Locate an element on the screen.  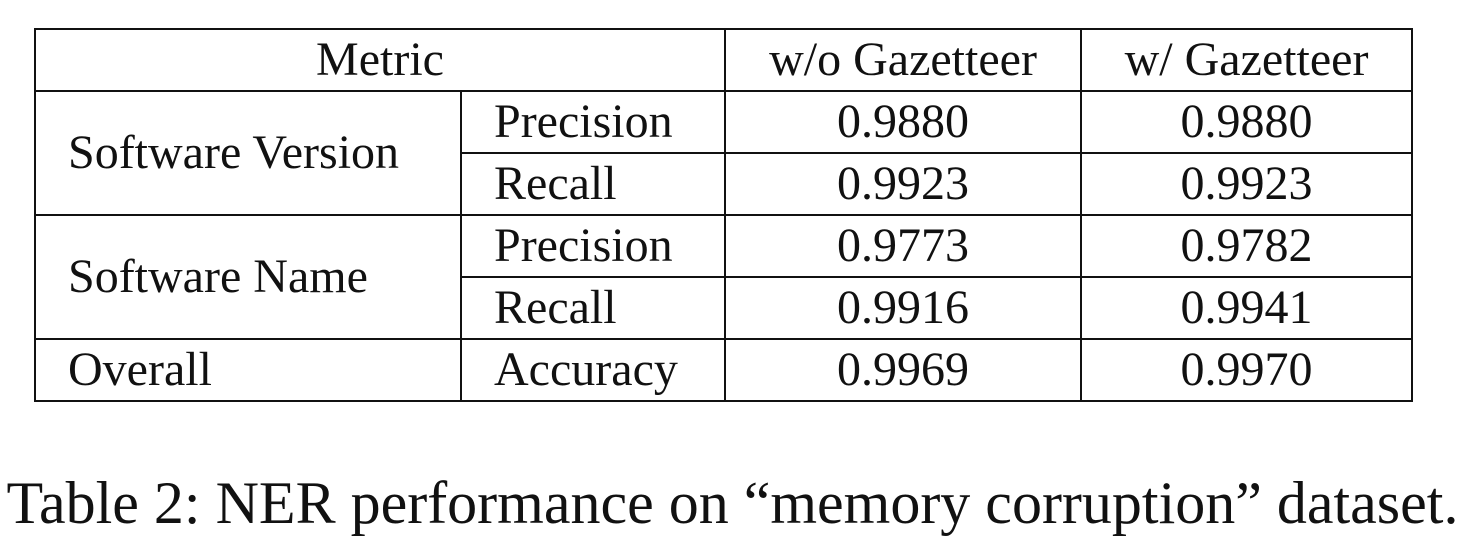
table-row: Recall 0.9916 0.9941 is located at coordinates (724, 308).